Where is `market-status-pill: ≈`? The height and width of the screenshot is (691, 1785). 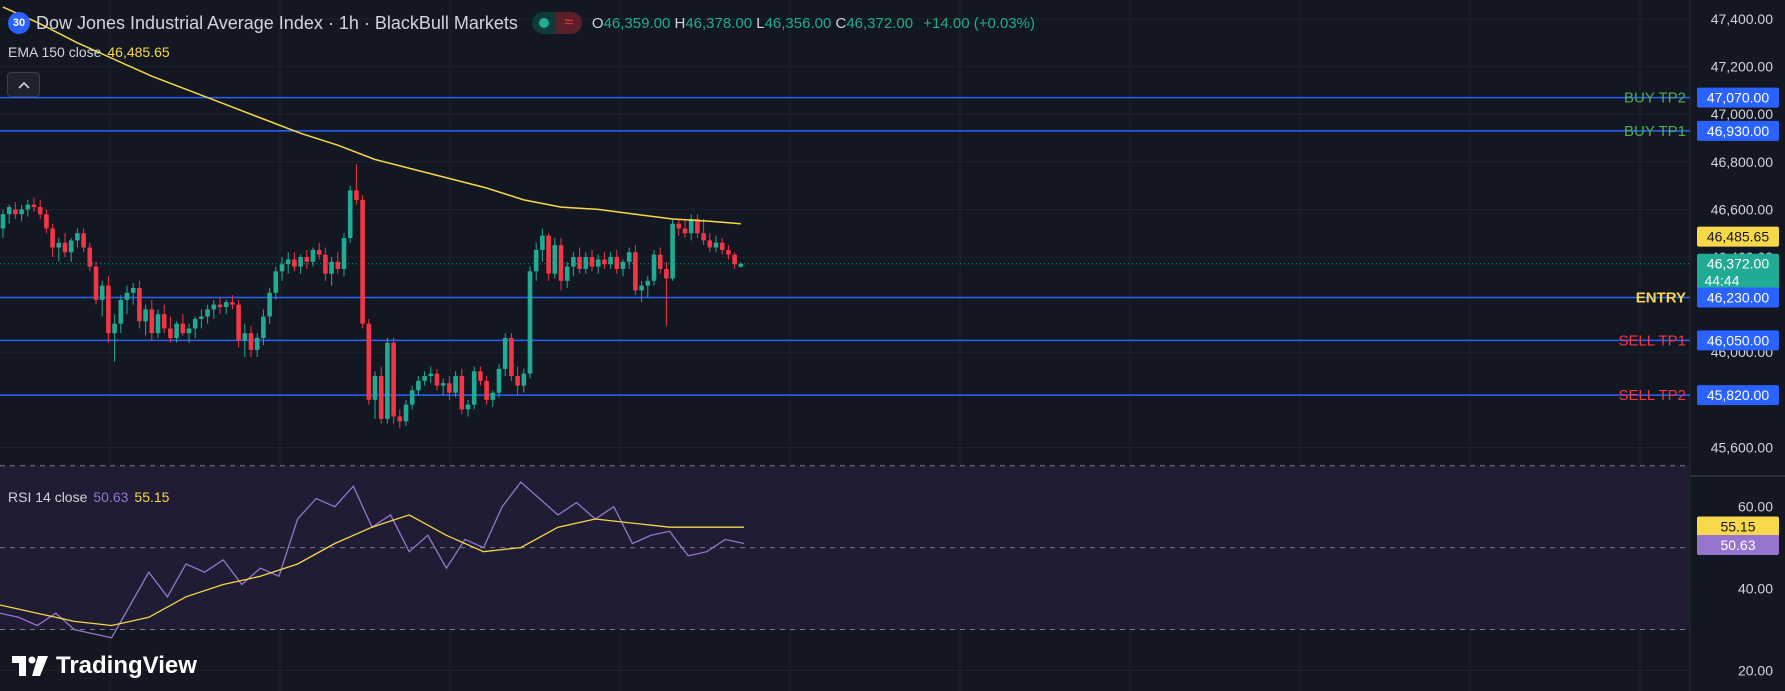 market-status-pill: ≈ is located at coordinates (556, 23).